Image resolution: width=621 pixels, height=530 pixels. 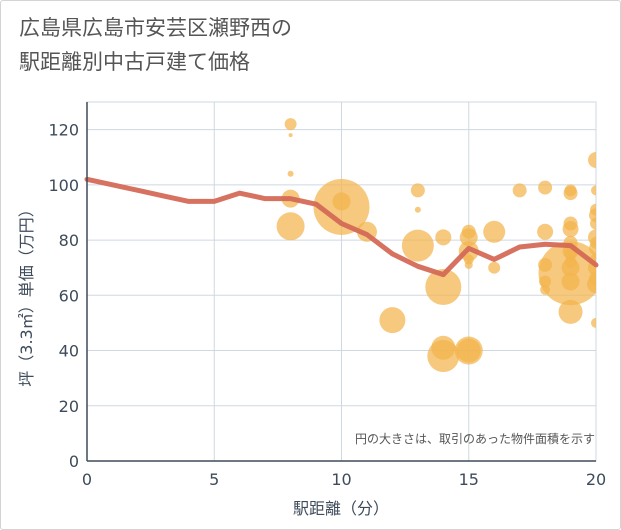 I want to click on y-tick-label: 0, so click(x=74, y=461).